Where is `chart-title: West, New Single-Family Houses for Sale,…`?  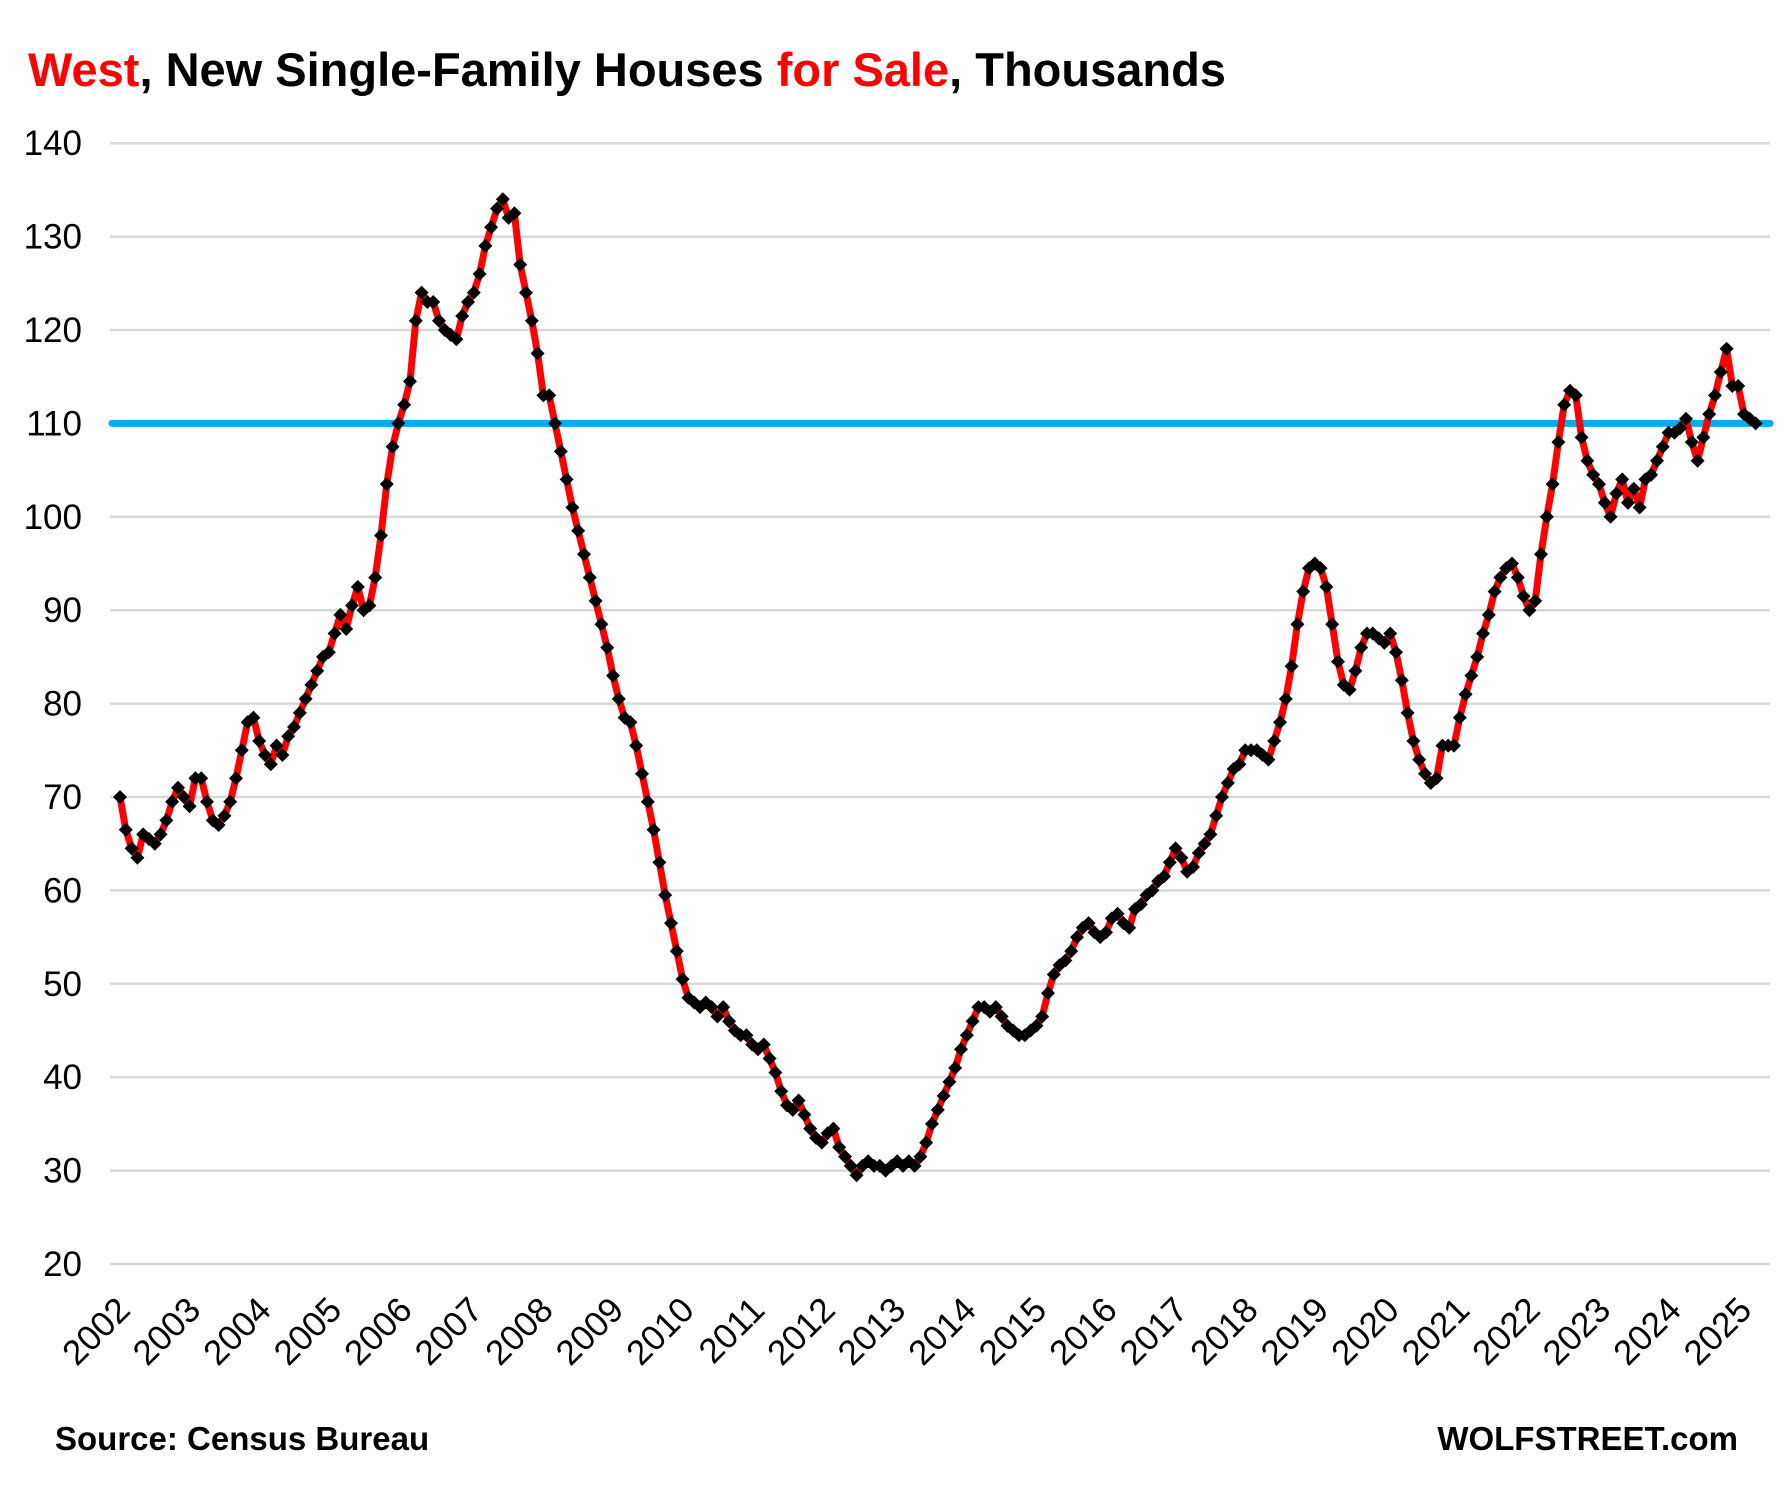
chart-title: West, New Single-Family Houses for Sale,… is located at coordinates (627, 69).